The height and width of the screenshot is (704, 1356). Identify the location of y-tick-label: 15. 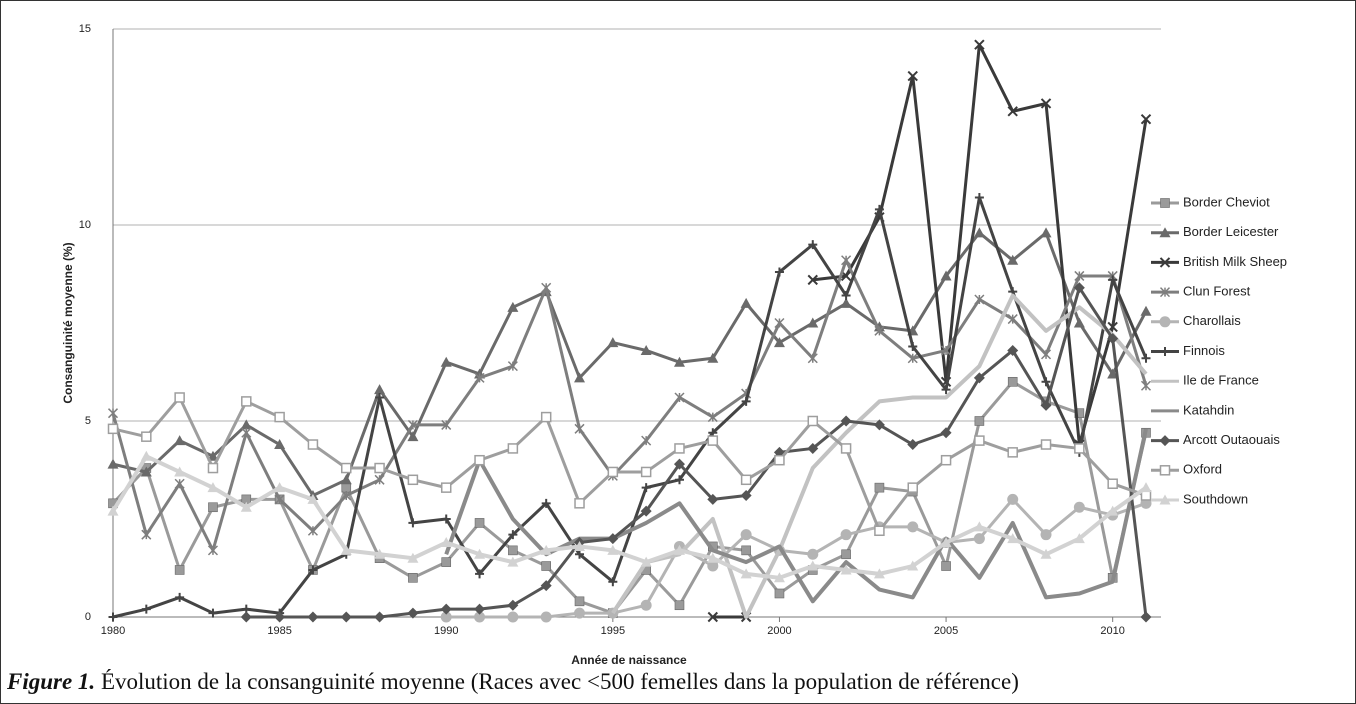
(85, 29).